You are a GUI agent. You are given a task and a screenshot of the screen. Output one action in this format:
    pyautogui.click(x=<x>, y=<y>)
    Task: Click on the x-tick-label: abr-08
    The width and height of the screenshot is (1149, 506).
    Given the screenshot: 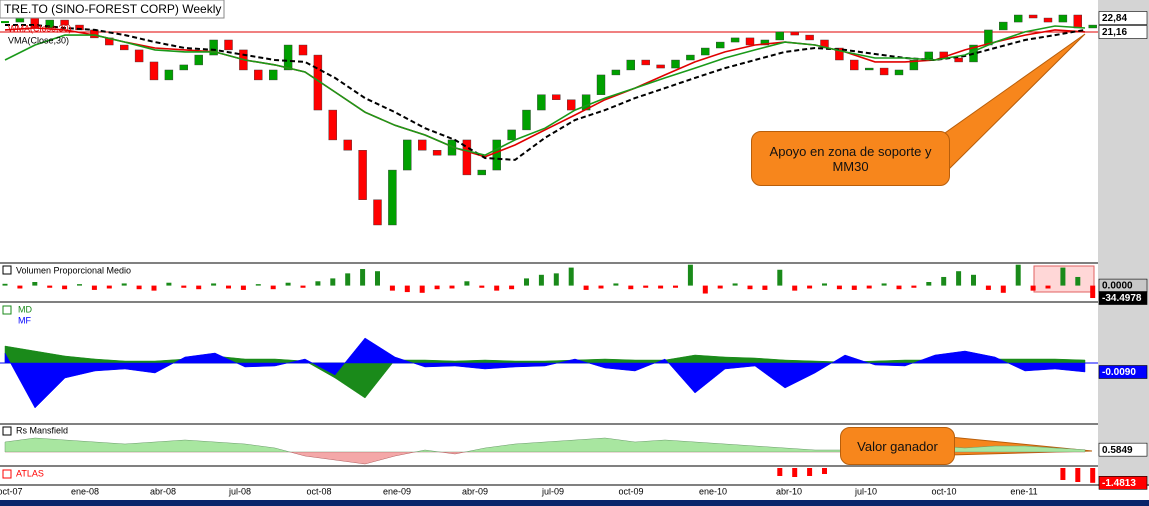 What is the action you would take?
    pyautogui.click(x=163, y=491)
    